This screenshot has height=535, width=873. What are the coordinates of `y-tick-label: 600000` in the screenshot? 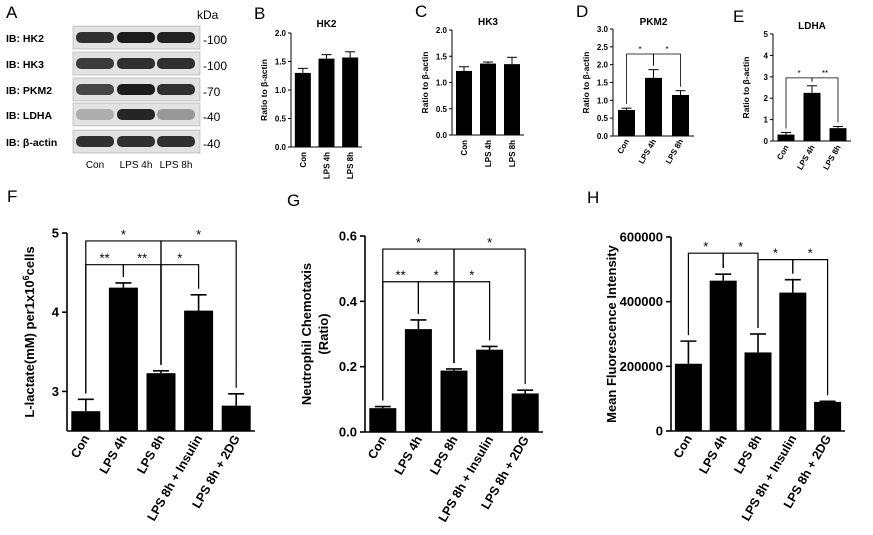 It's located at (641, 237).